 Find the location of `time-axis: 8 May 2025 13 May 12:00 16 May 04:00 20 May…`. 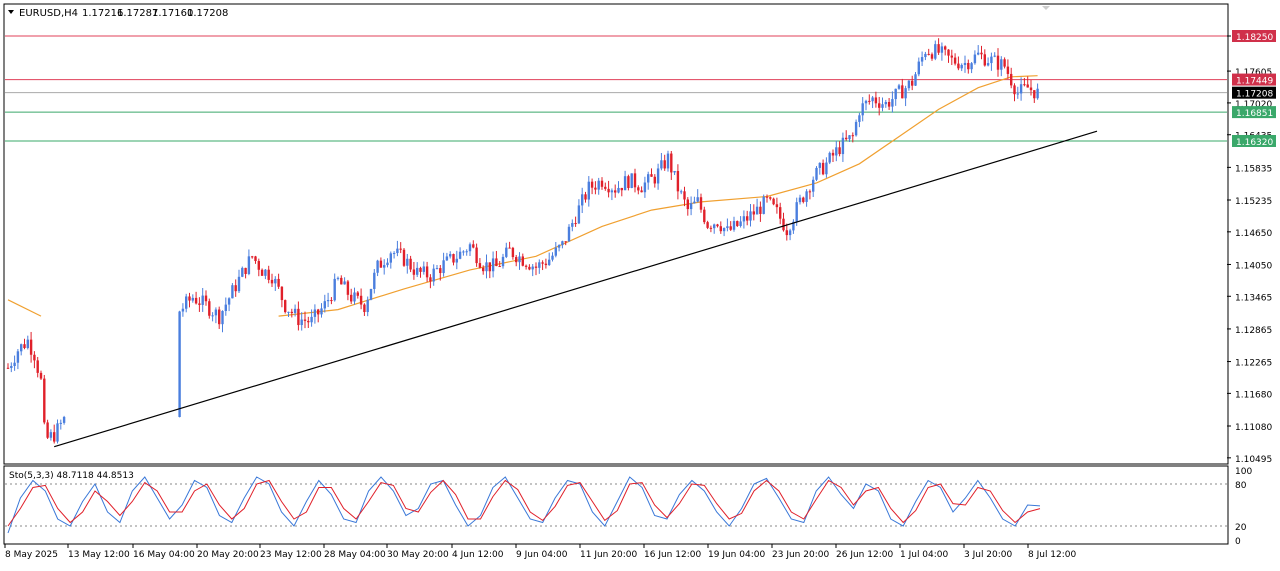

time-axis: 8 May 2025 13 May 12:00 16 May 04:00 20 May… is located at coordinates (540, 552).